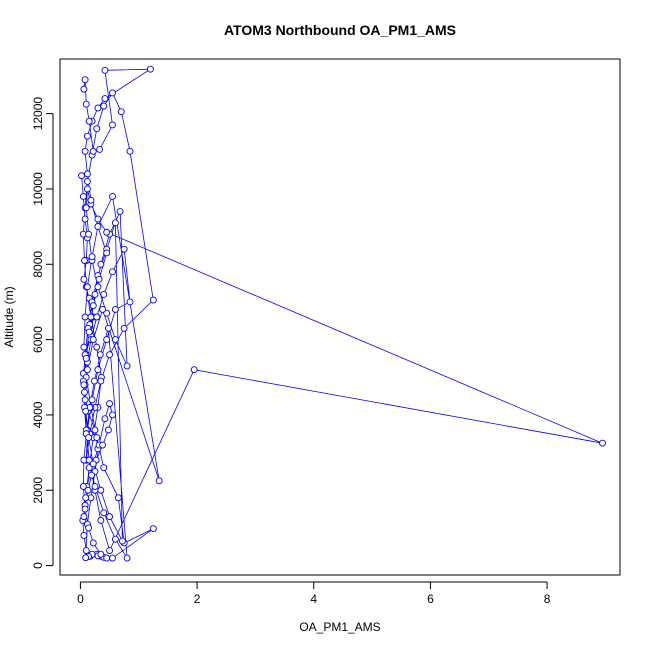 This screenshot has height=650, width=650. I want to click on y-axis: 0 2000 4000 6000 8000 10000 12000, so click(42, 333).